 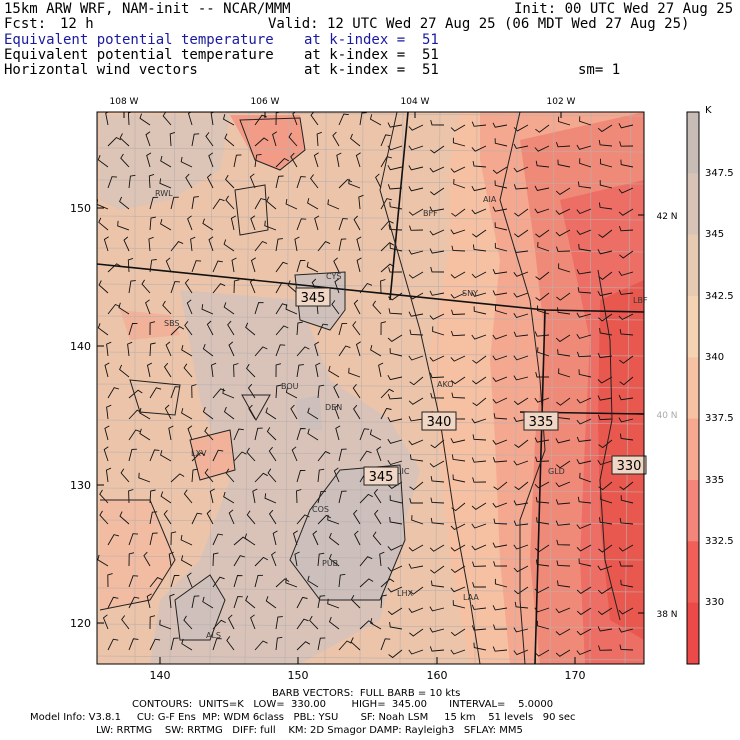 I want to click on colorbar-swatch, so click(x=693, y=633).